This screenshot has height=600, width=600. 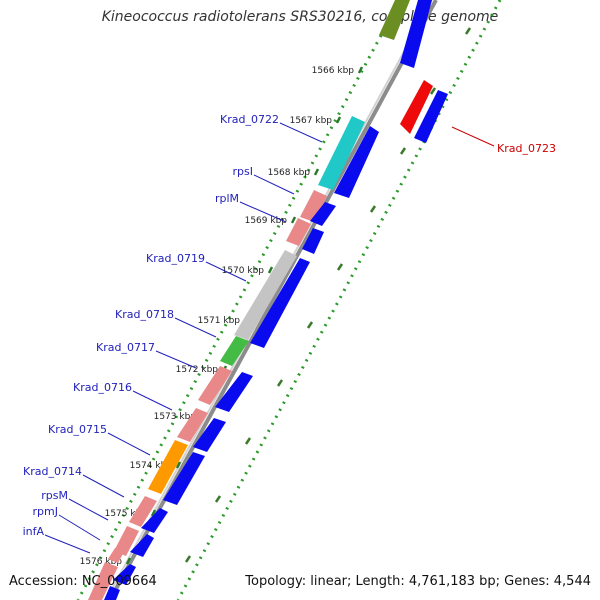 What do you see at coordinates (101, 562) in the screenshot?
I see `scale-tick-label: 1576 kbp` at bounding box center [101, 562].